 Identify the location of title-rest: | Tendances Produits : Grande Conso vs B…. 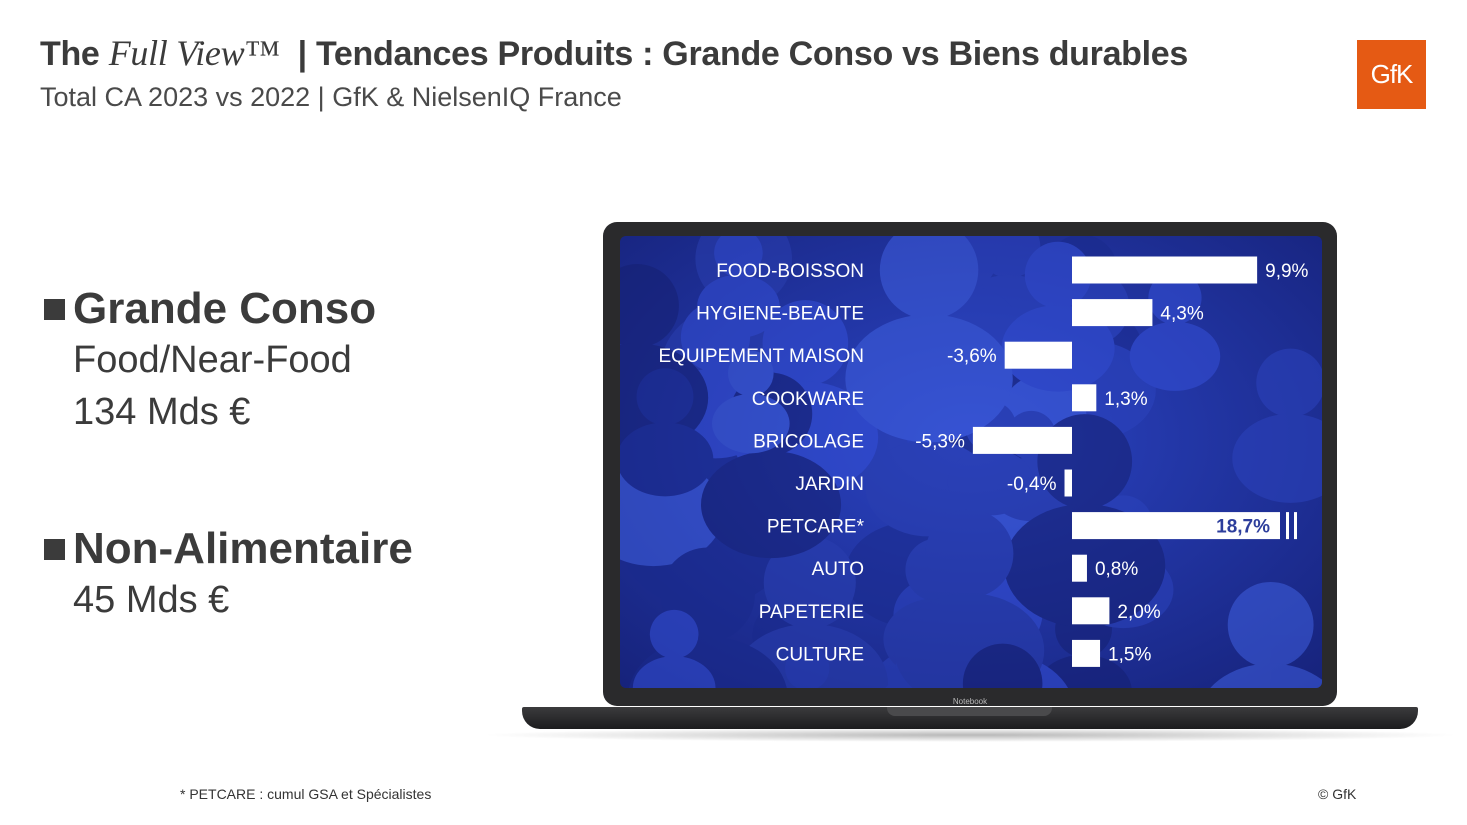
(743, 54).